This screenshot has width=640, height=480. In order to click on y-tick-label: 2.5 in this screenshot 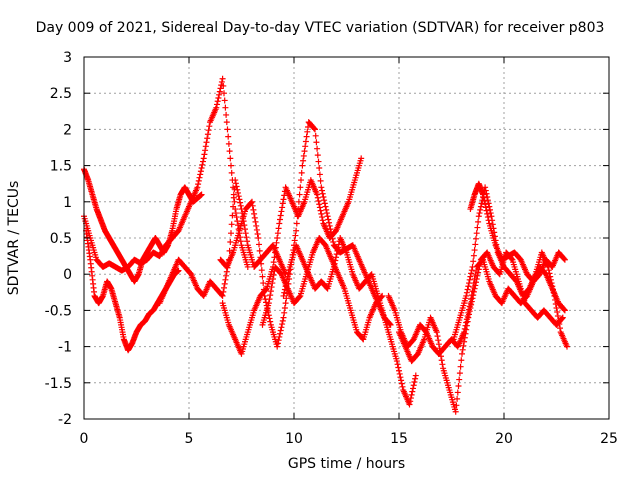, I will do `click(61, 94)`.